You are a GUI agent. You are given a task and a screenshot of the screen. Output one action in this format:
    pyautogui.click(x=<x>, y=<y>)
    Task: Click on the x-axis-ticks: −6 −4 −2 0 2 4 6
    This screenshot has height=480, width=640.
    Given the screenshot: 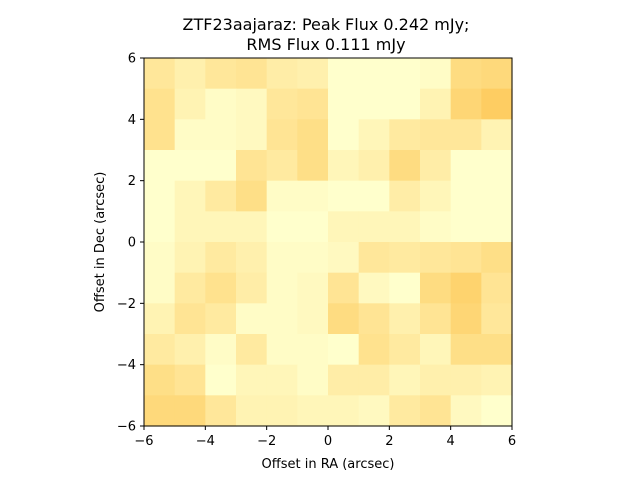 What is the action you would take?
    pyautogui.click(x=325, y=437)
    